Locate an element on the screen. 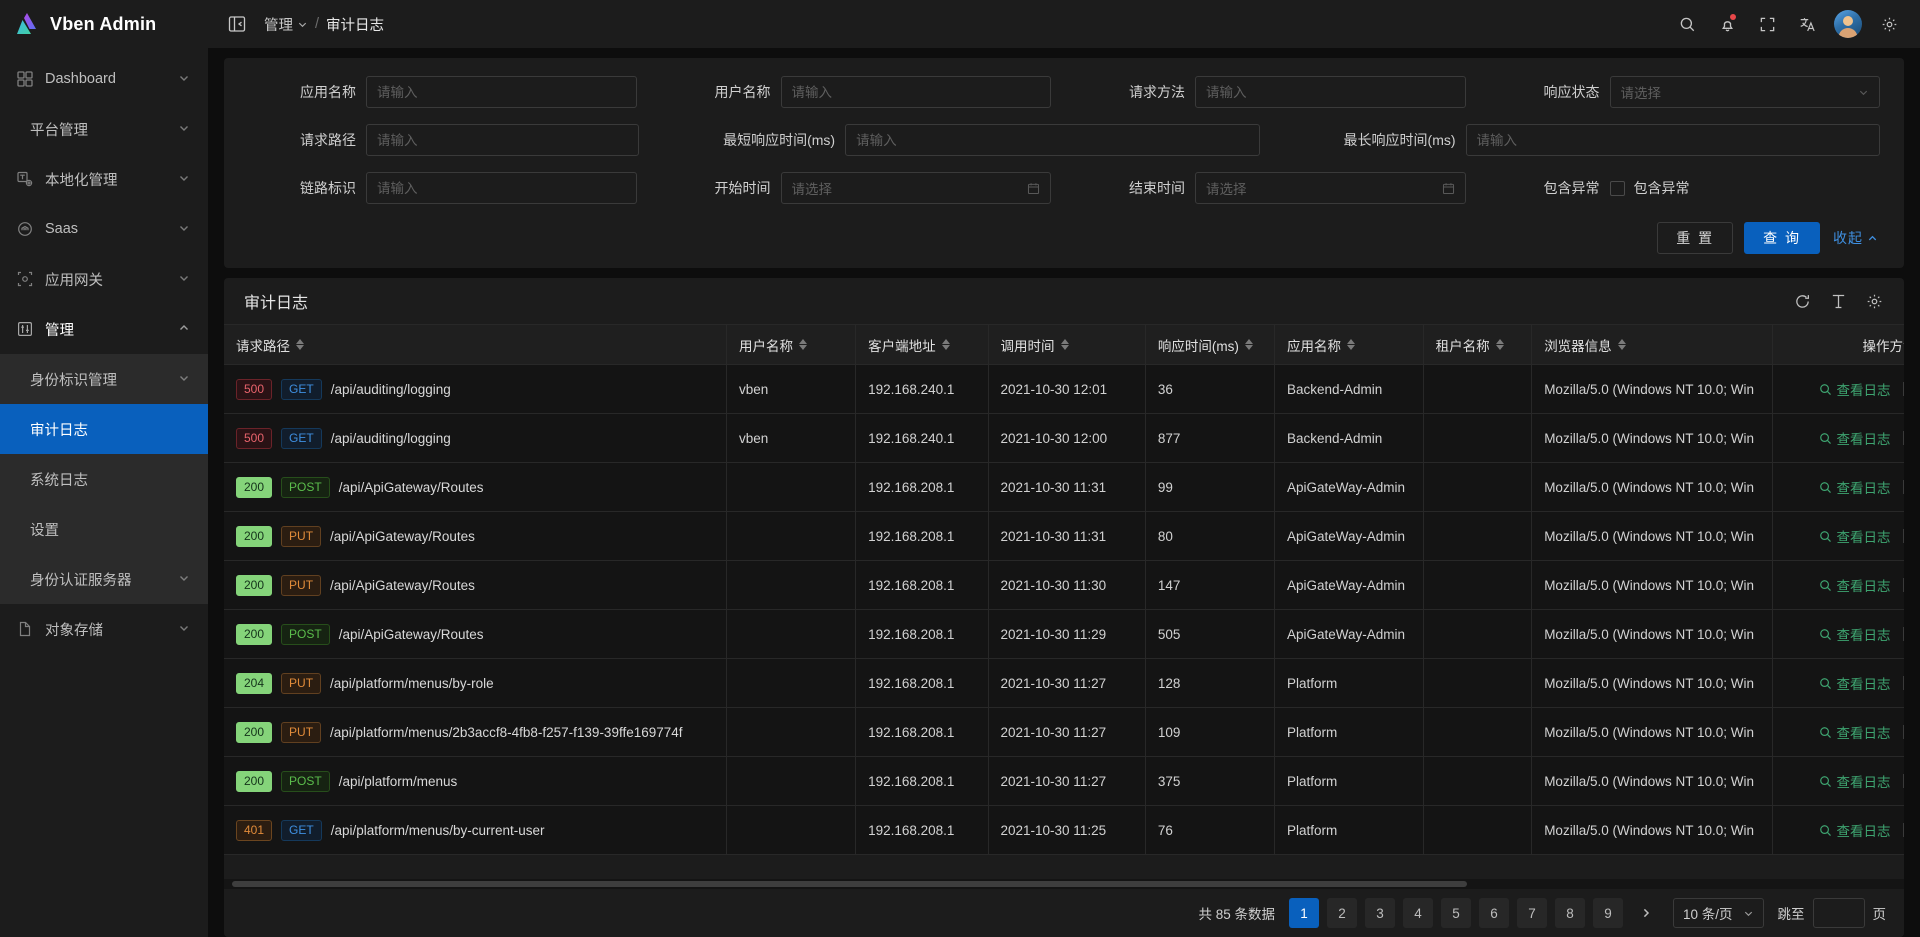  breadcrumb-parent: 管理 is located at coordinates (286, 24).